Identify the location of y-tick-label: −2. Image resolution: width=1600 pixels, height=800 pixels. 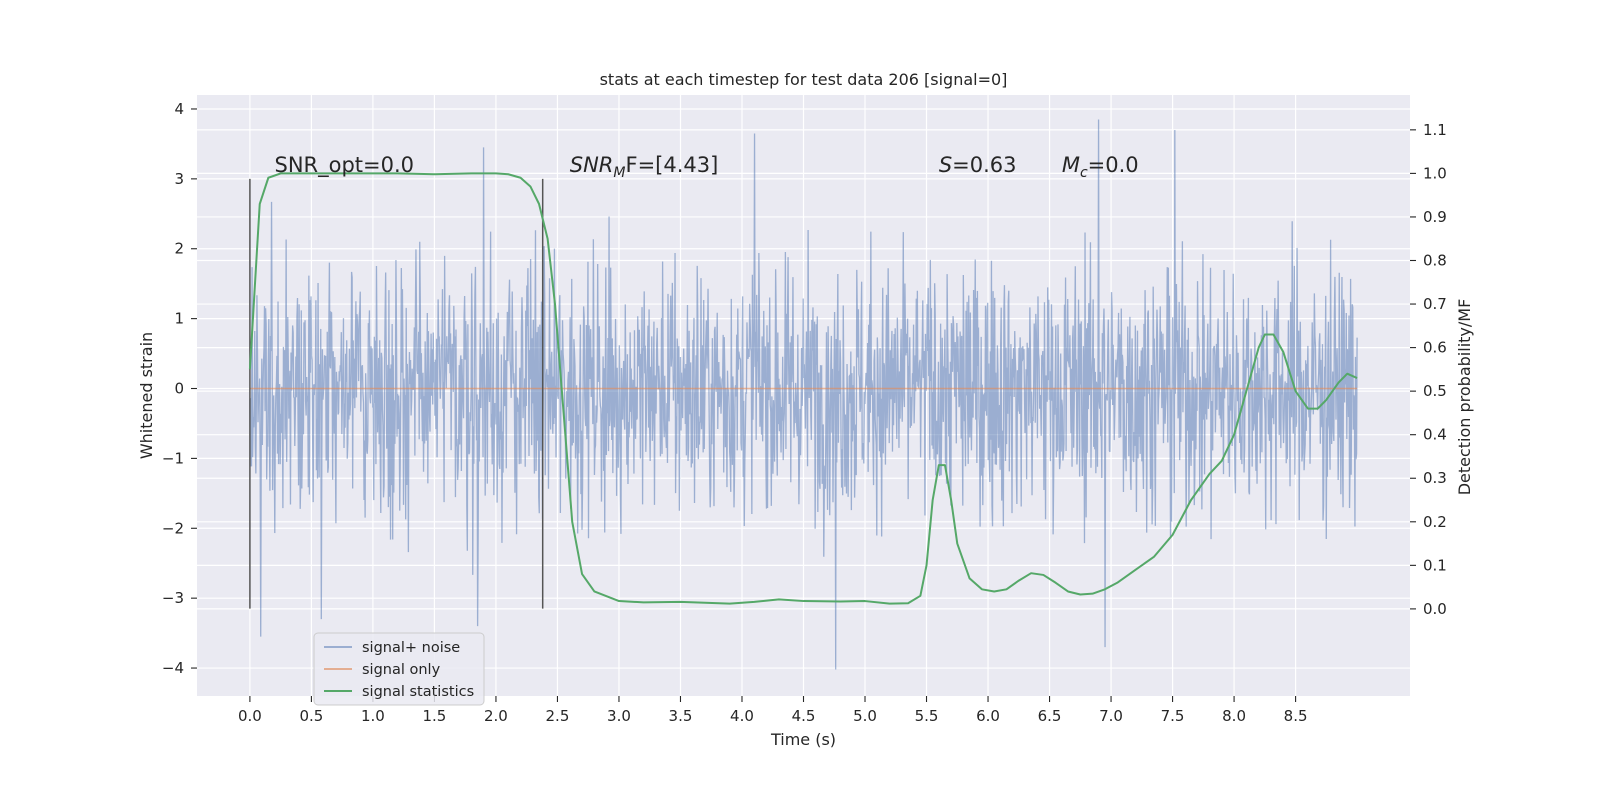
(173, 528).